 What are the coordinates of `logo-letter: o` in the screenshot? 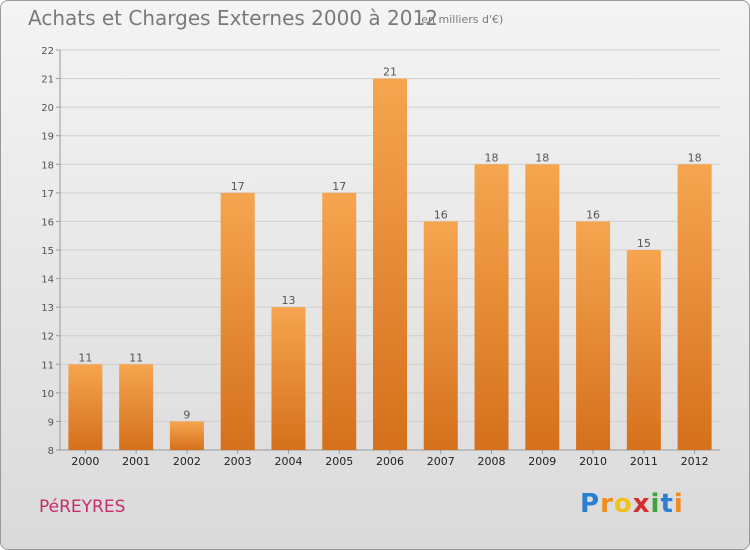 It's located at (623, 504).